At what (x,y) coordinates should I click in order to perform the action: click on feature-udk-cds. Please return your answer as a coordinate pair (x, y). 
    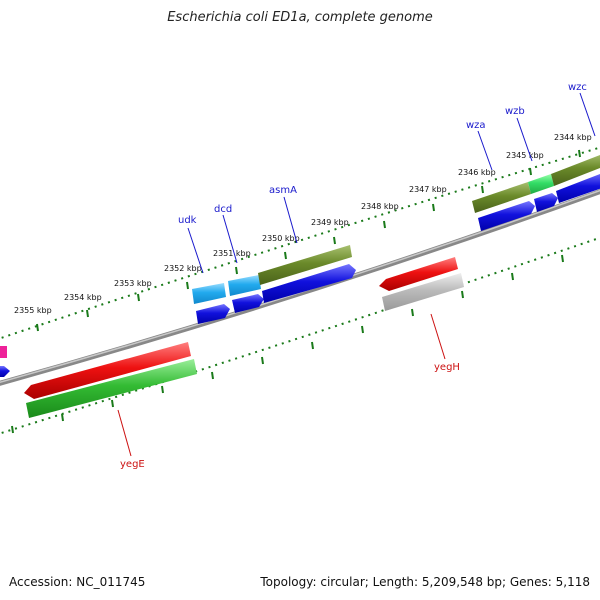
    Looking at the image, I should click on (213, 314).